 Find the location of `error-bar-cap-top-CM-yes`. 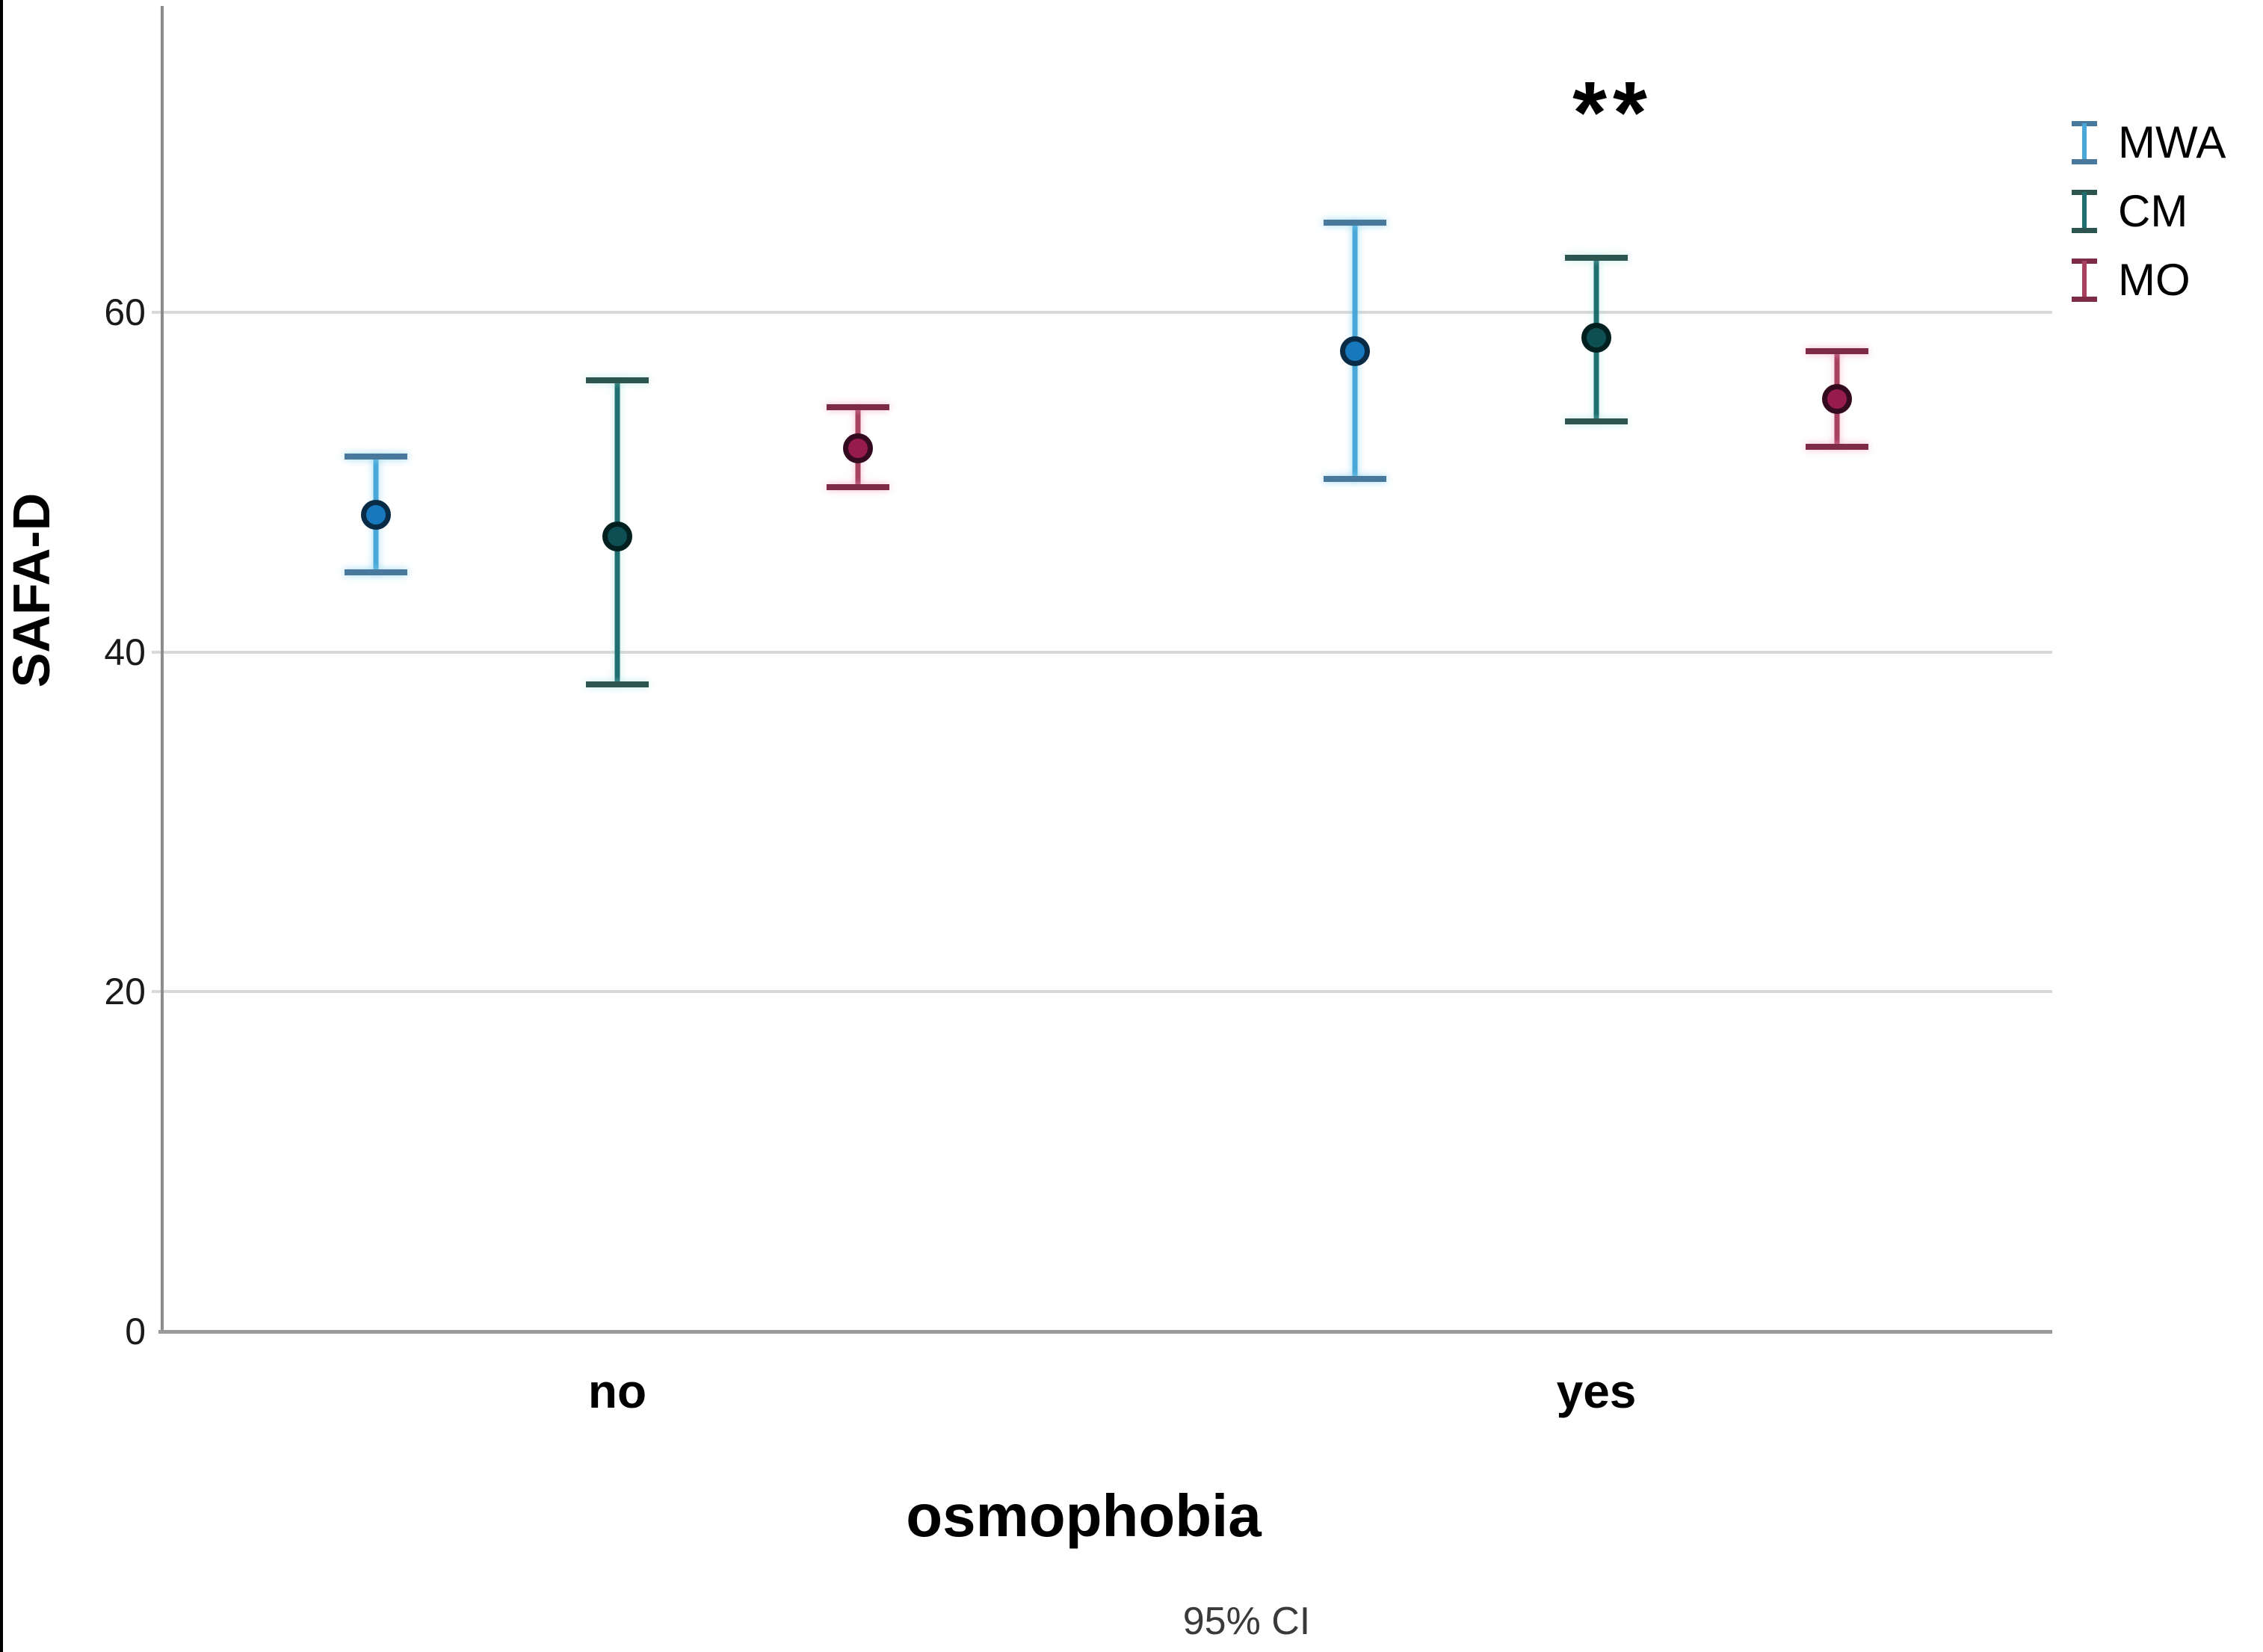

error-bar-cap-top-CM-yes is located at coordinates (1596, 258).